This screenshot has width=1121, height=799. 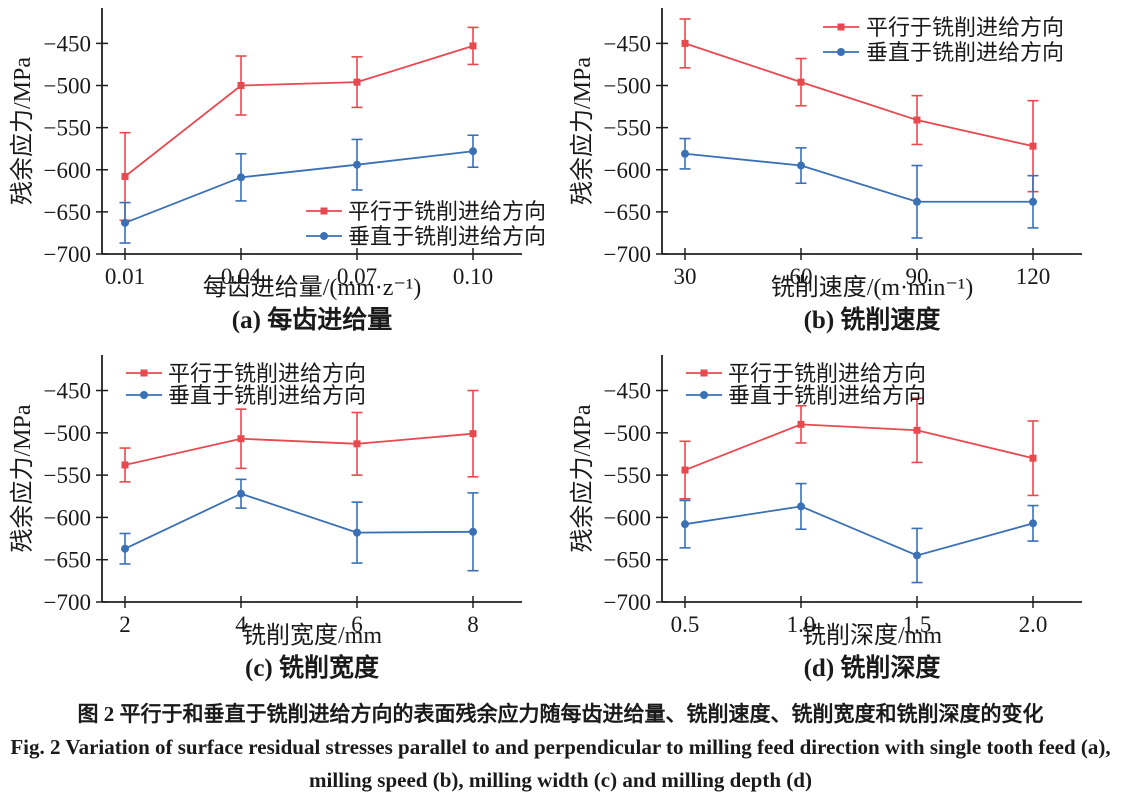 What do you see at coordinates (872, 287) in the screenshot?
I see `x-axis-label: 铣削速度/(m·min⁻¹)` at bounding box center [872, 287].